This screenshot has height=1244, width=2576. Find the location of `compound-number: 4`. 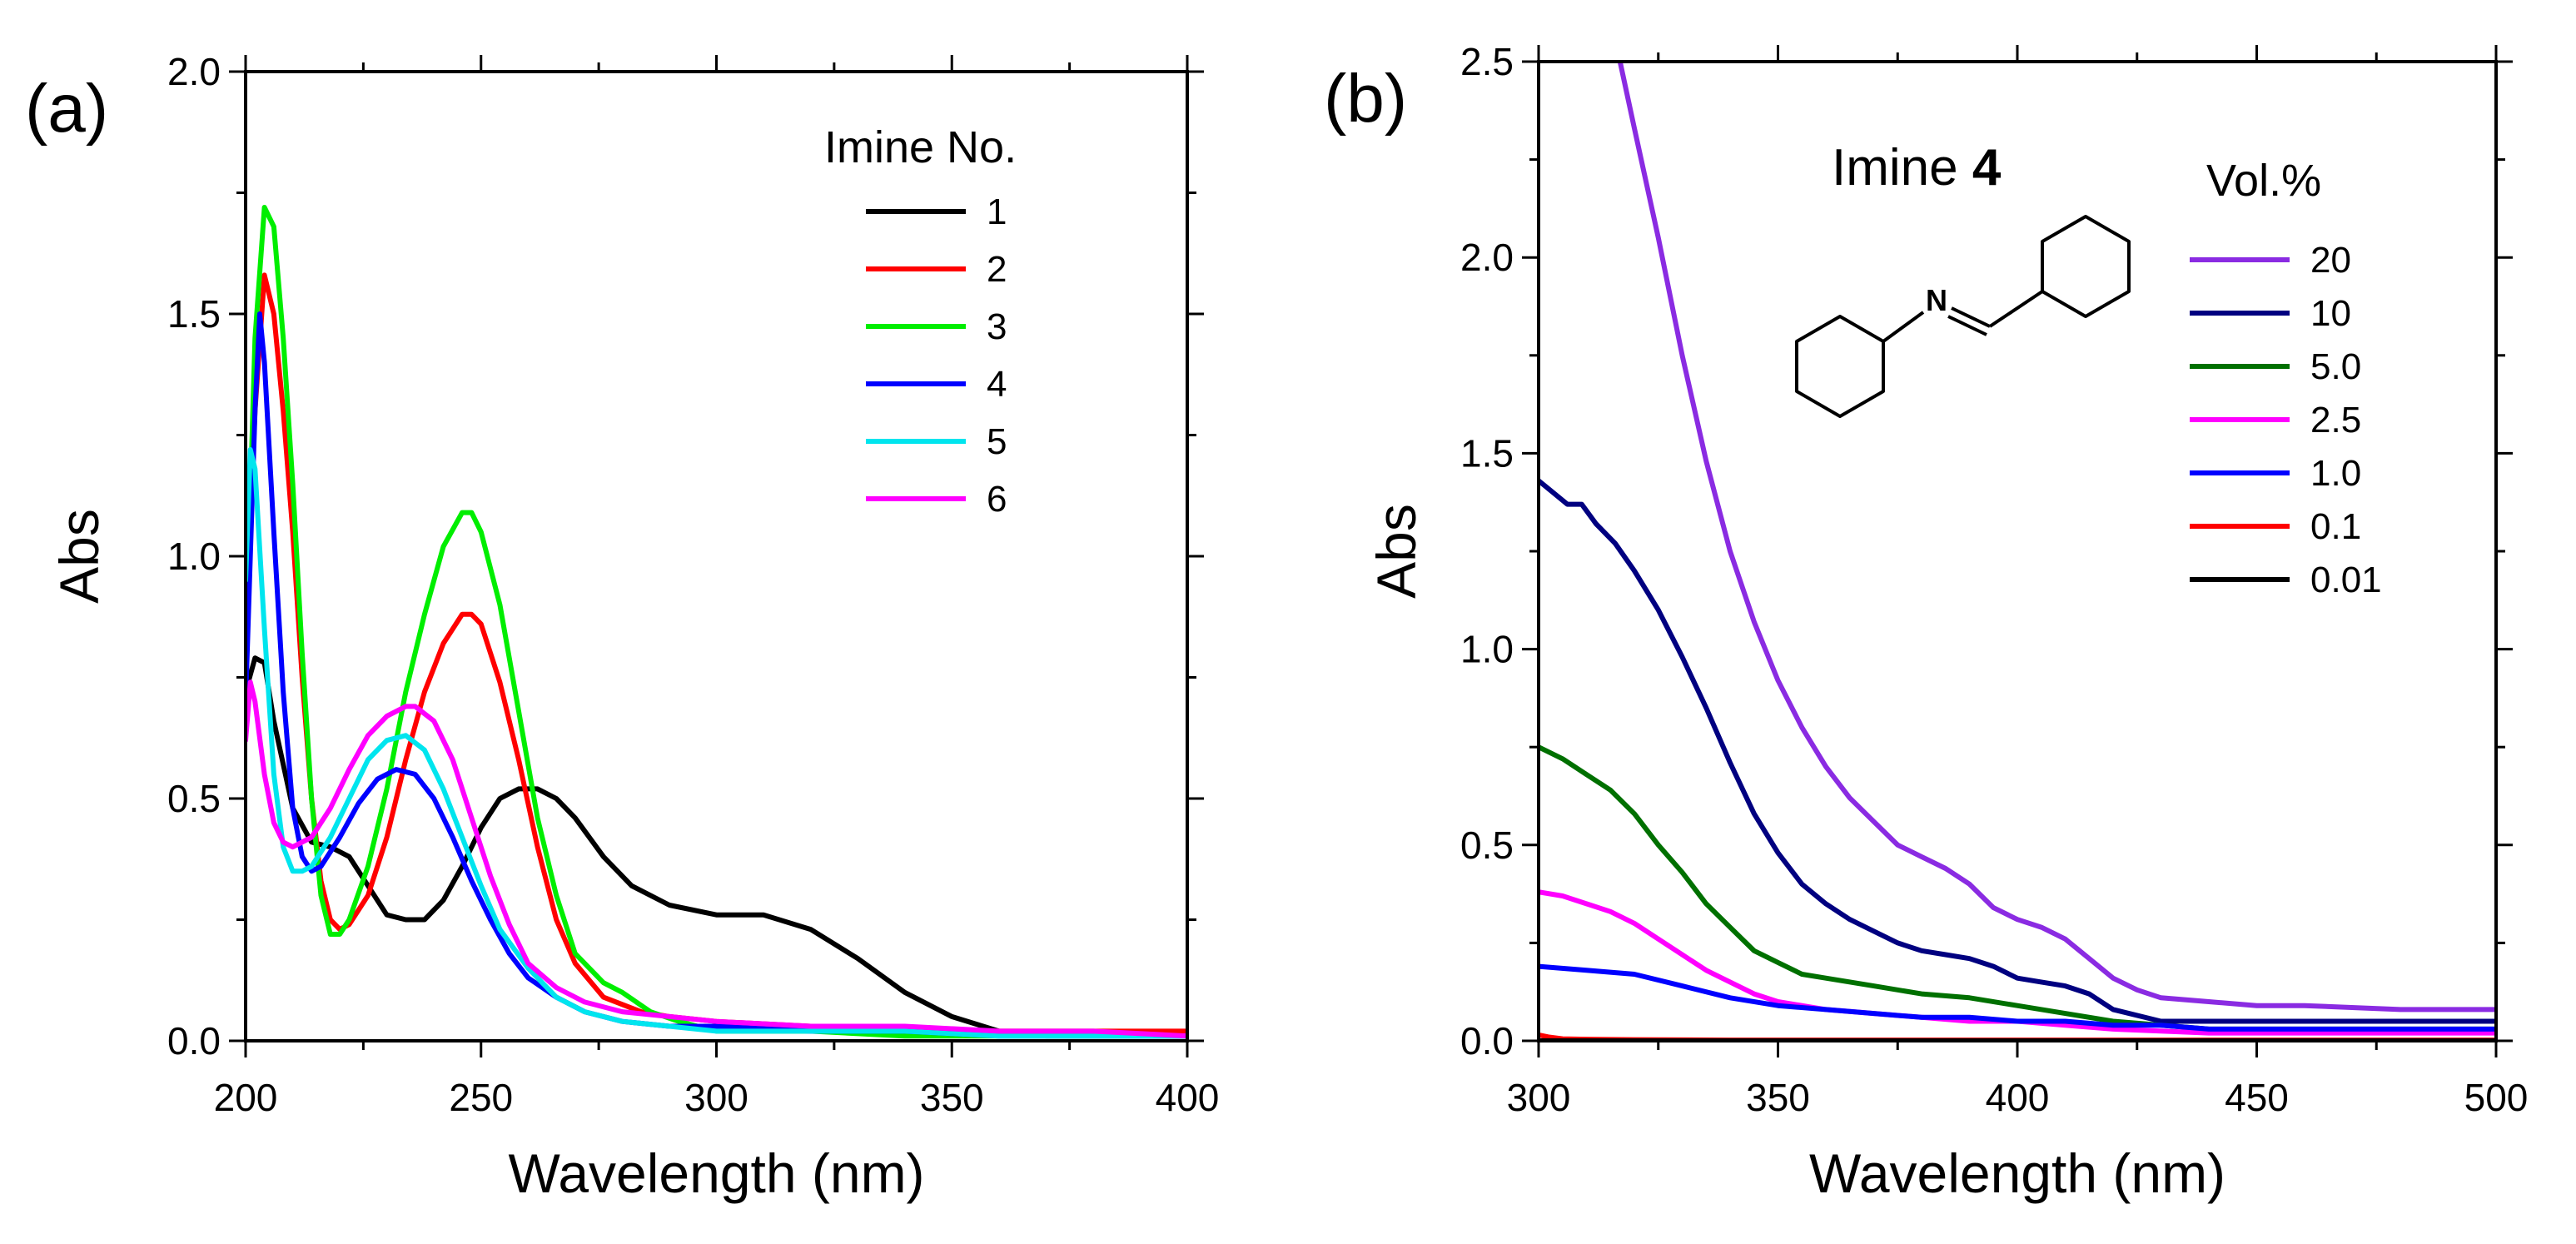

compound-number: 4 is located at coordinates (1987, 168).